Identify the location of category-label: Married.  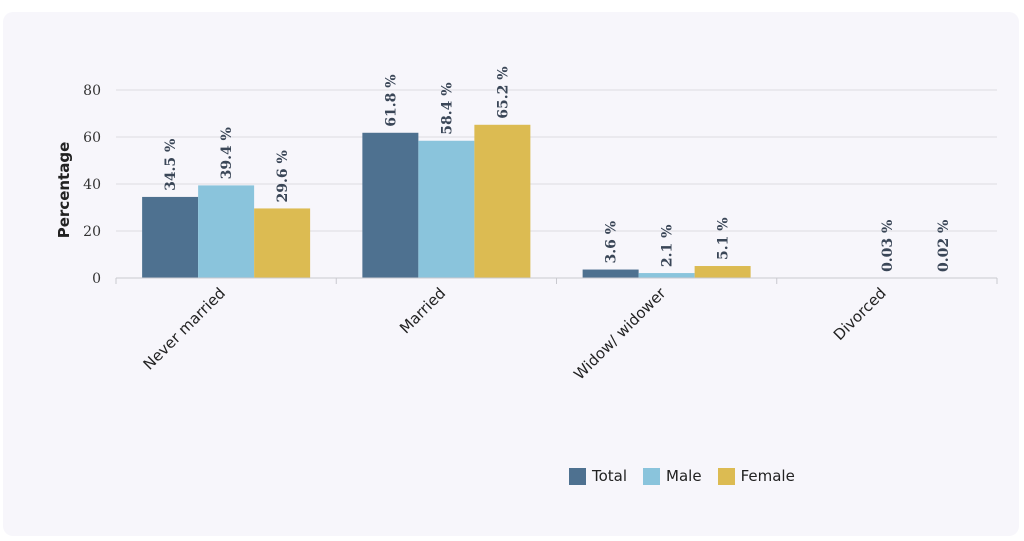
(422, 310).